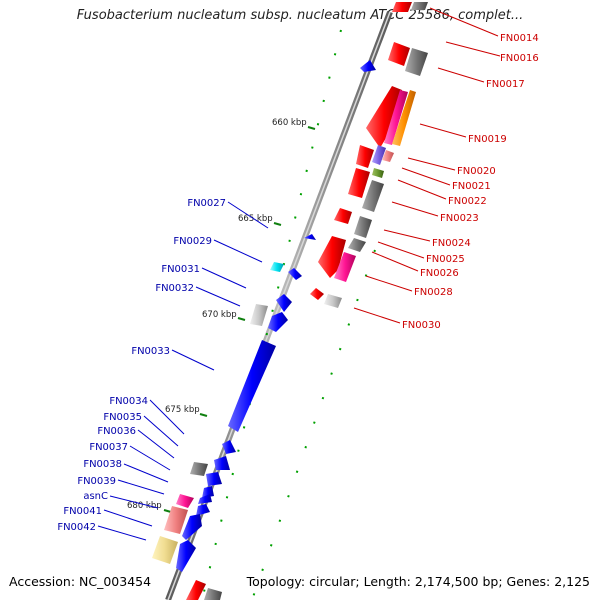  Describe the element at coordinates (259, 315) in the screenshot. I see `gene-fn0032` at that location.